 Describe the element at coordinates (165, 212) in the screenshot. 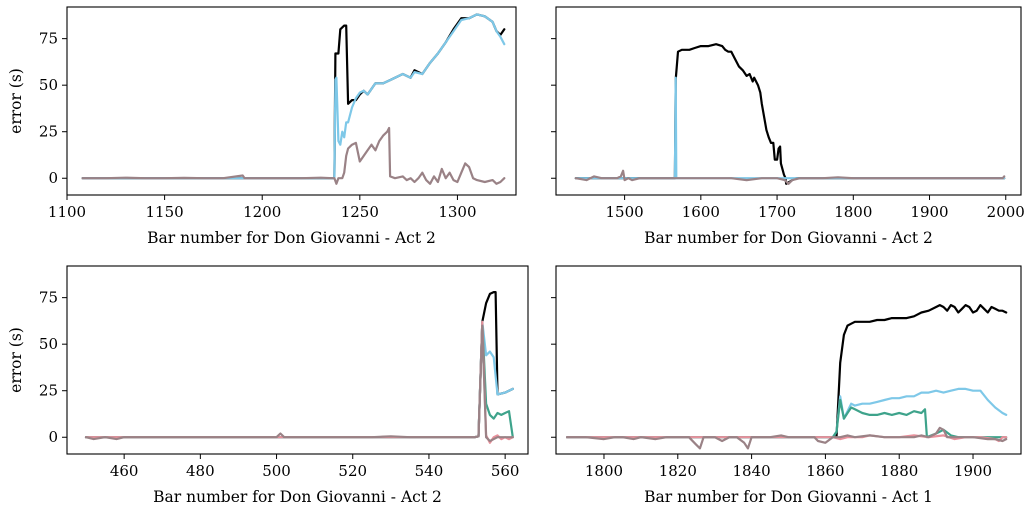

I see `x-tick-label: 1150` at that location.